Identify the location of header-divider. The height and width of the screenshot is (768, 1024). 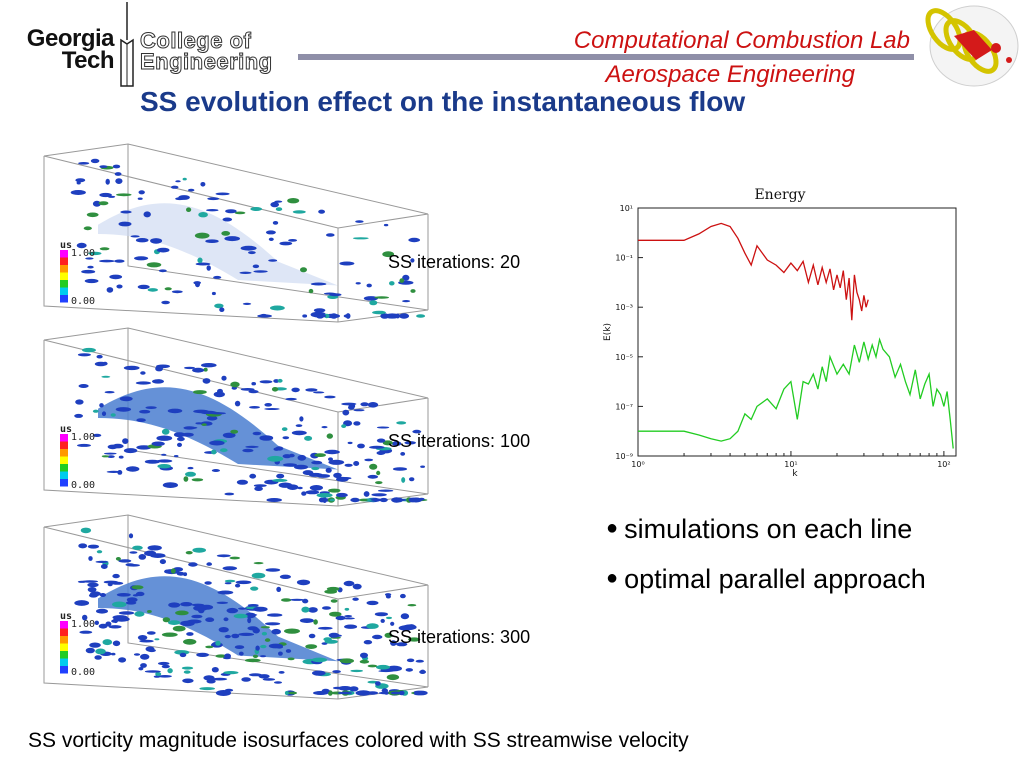
(606, 57).